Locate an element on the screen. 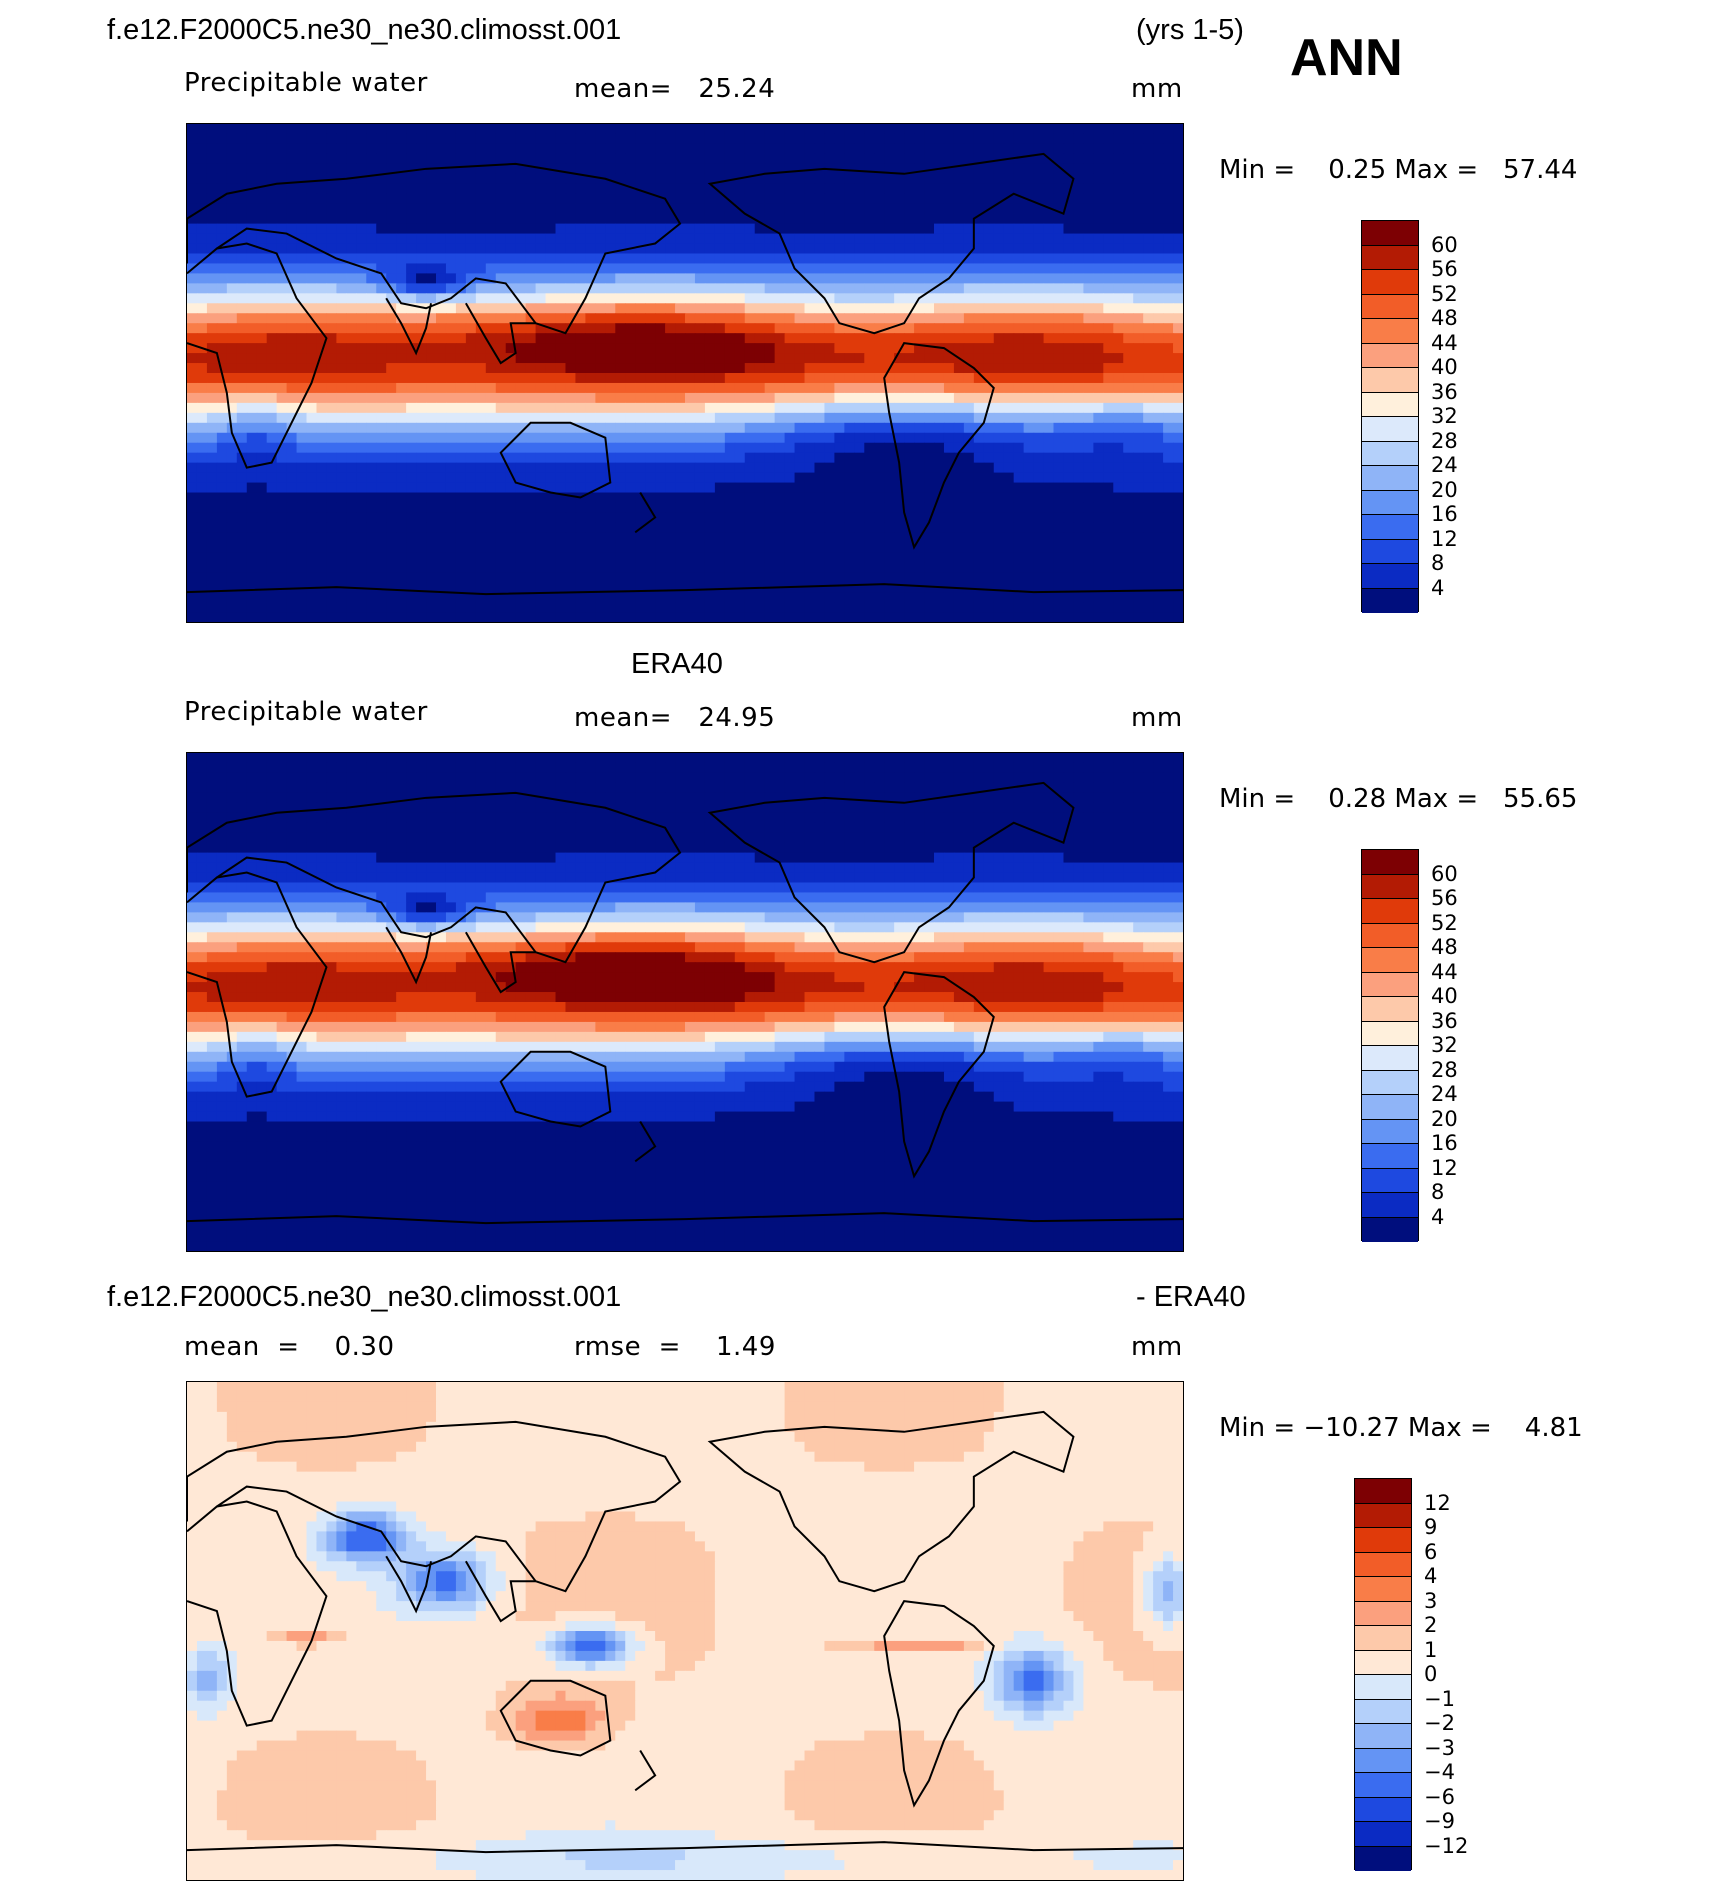  panel-2-minmax: Min = 0.28 Max = 55.65 is located at coordinates (1398, 799).